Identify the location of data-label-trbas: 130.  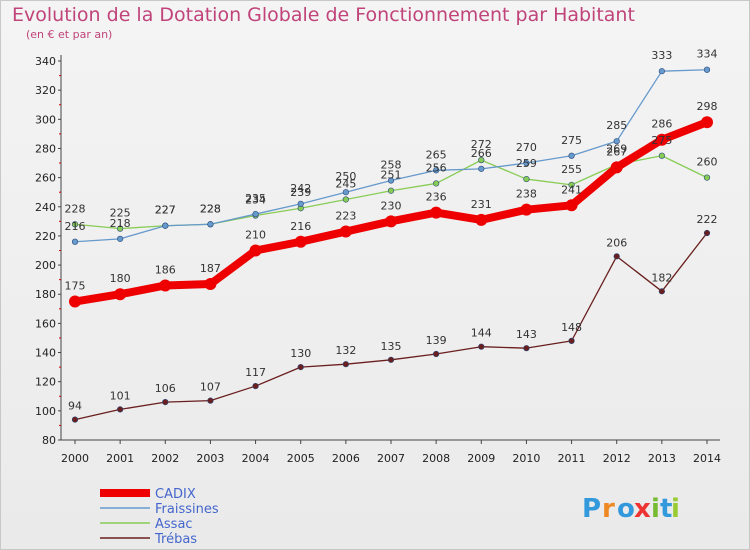
(300, 353).